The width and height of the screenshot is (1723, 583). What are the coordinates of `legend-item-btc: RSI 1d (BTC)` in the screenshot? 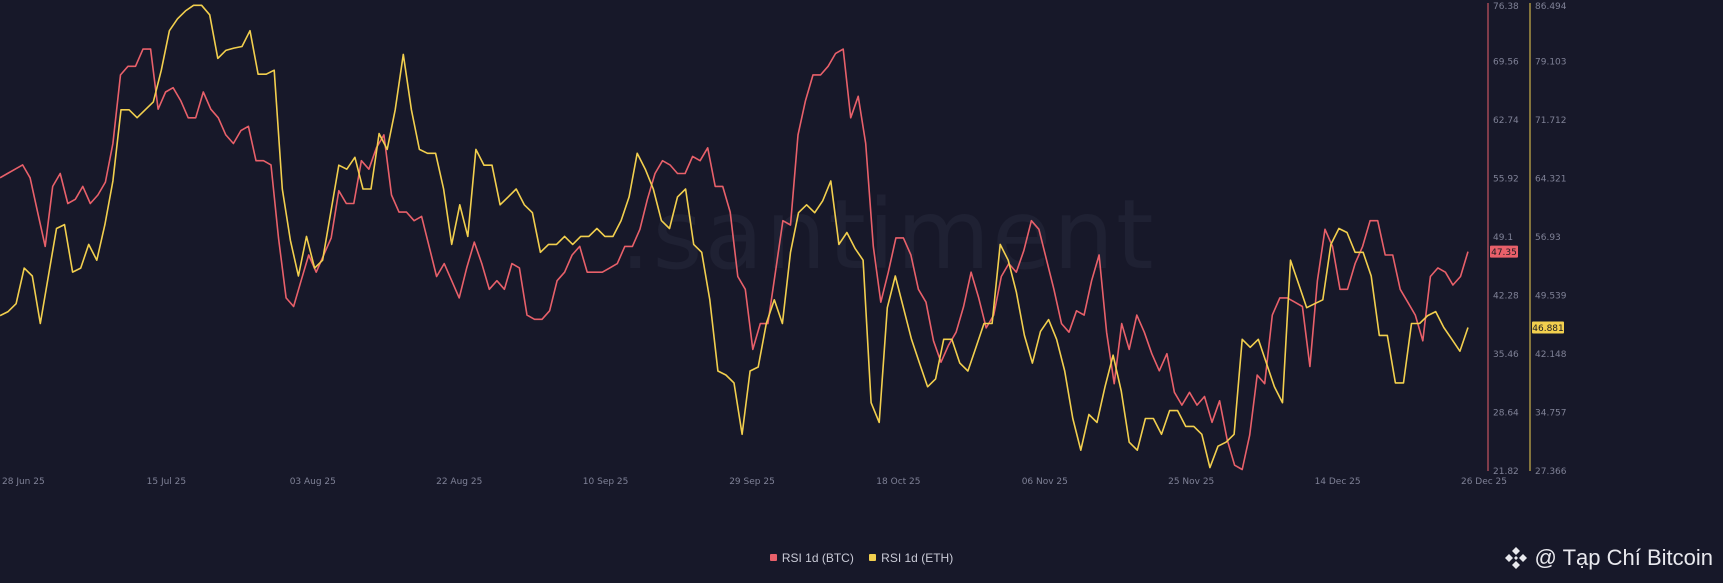 It's located at (811, 557).